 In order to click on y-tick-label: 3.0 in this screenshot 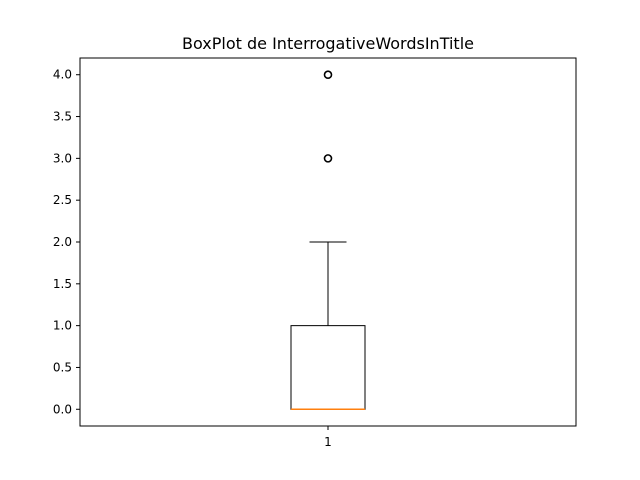, I will do `click(62, 158)`.